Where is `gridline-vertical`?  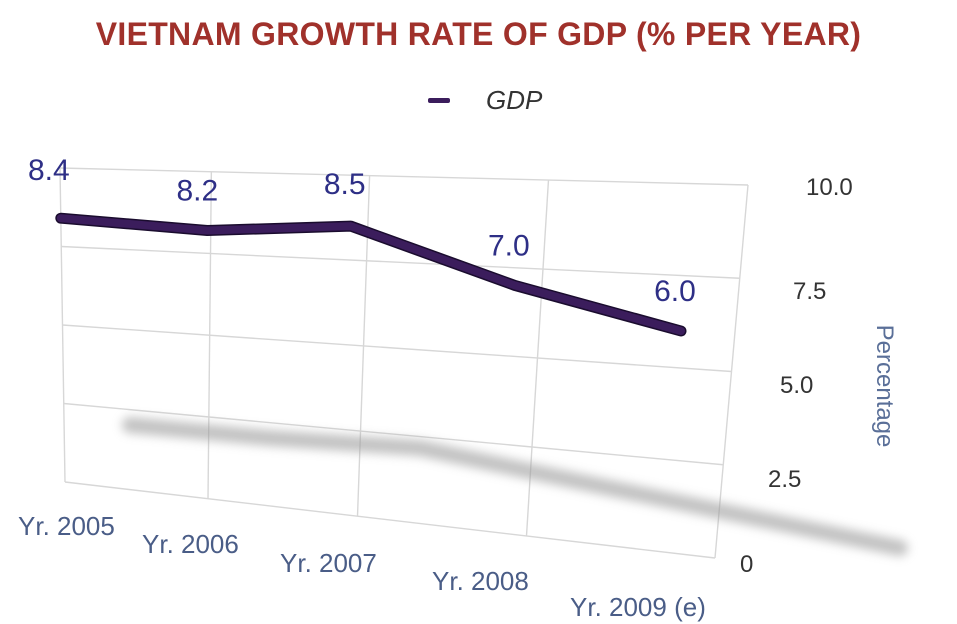 gridline-vertical is located at coordinates (731, 371).